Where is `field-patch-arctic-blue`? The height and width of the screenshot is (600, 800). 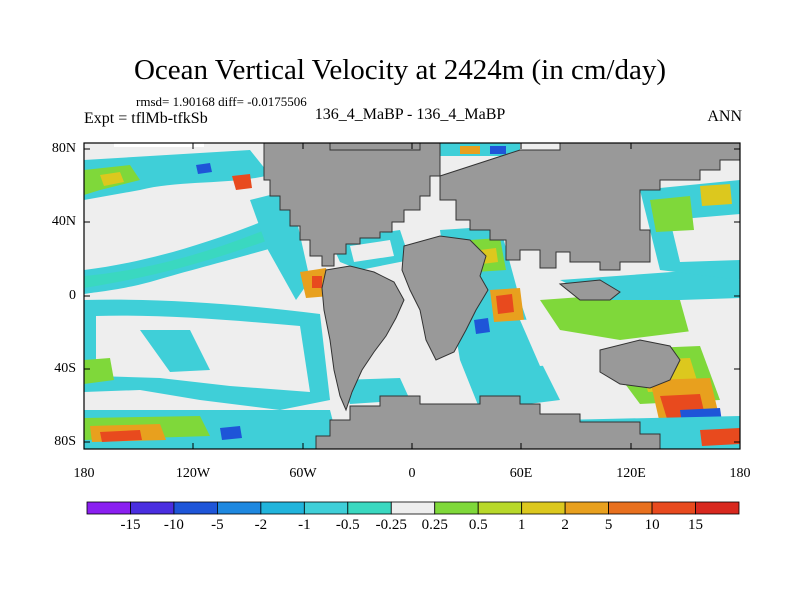 field-patch-arctic-blue is located at coordinates (498, 150).